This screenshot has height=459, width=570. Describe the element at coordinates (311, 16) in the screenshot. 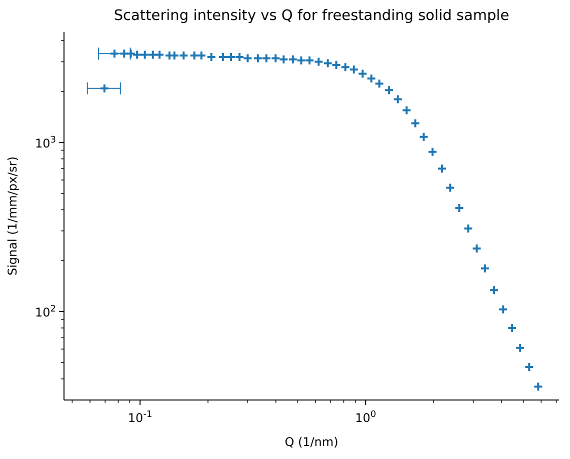

I see `chart-title: Scattering intensity vs Q for freestanding solid sample` at that location.